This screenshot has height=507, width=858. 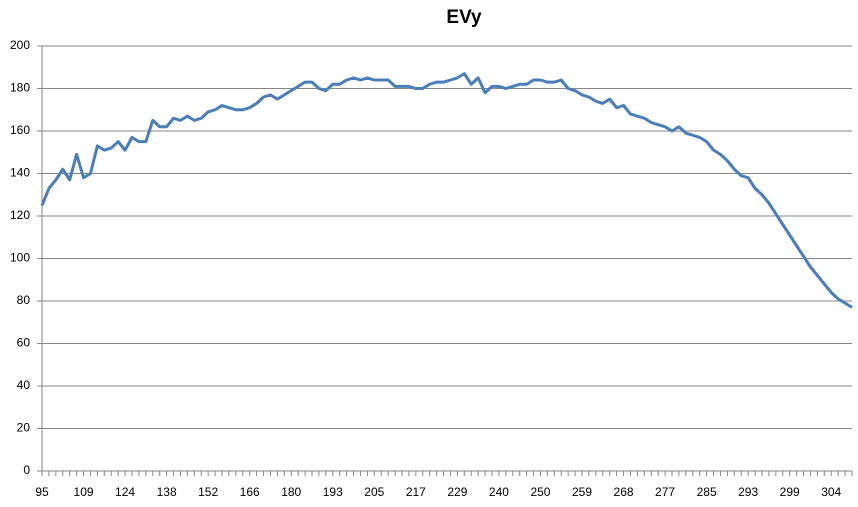 I want to click on y-tick-label: 60, so click(x=24, y=343).